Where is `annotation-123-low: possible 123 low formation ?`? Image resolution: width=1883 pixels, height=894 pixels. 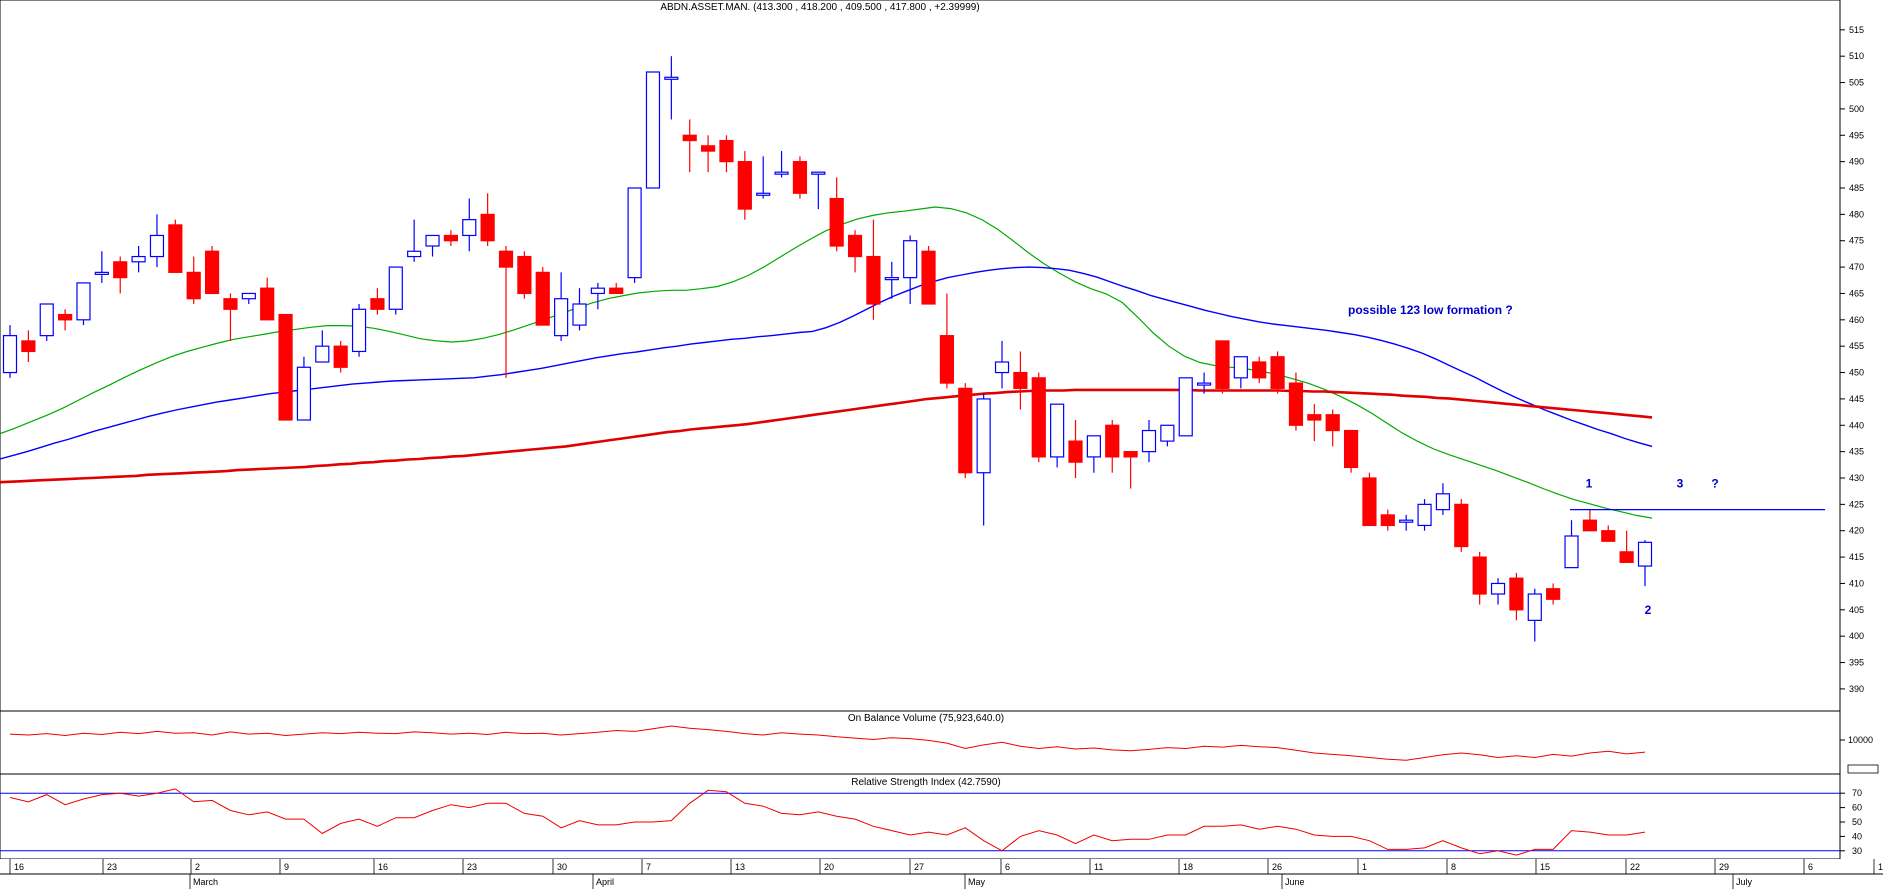
annotation-123-low: possible 123 low formation ? is located at coordinates (1430, 310).